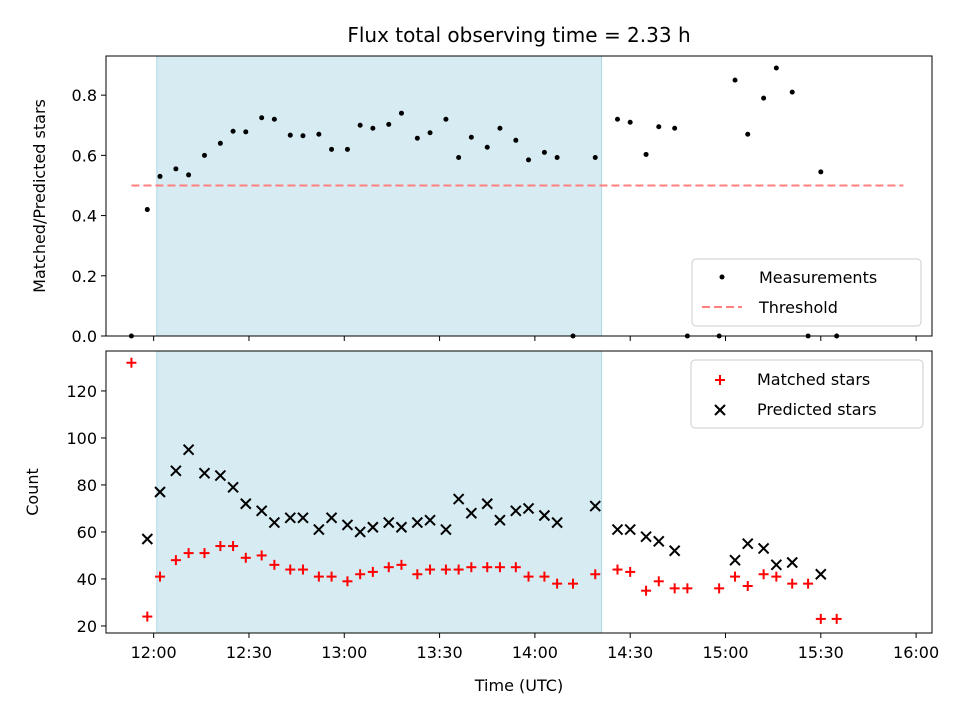  What do you see at coordinates (535, 338) in the screenshot?
I see `top-x-ticks` at bounding box center [535, 338].